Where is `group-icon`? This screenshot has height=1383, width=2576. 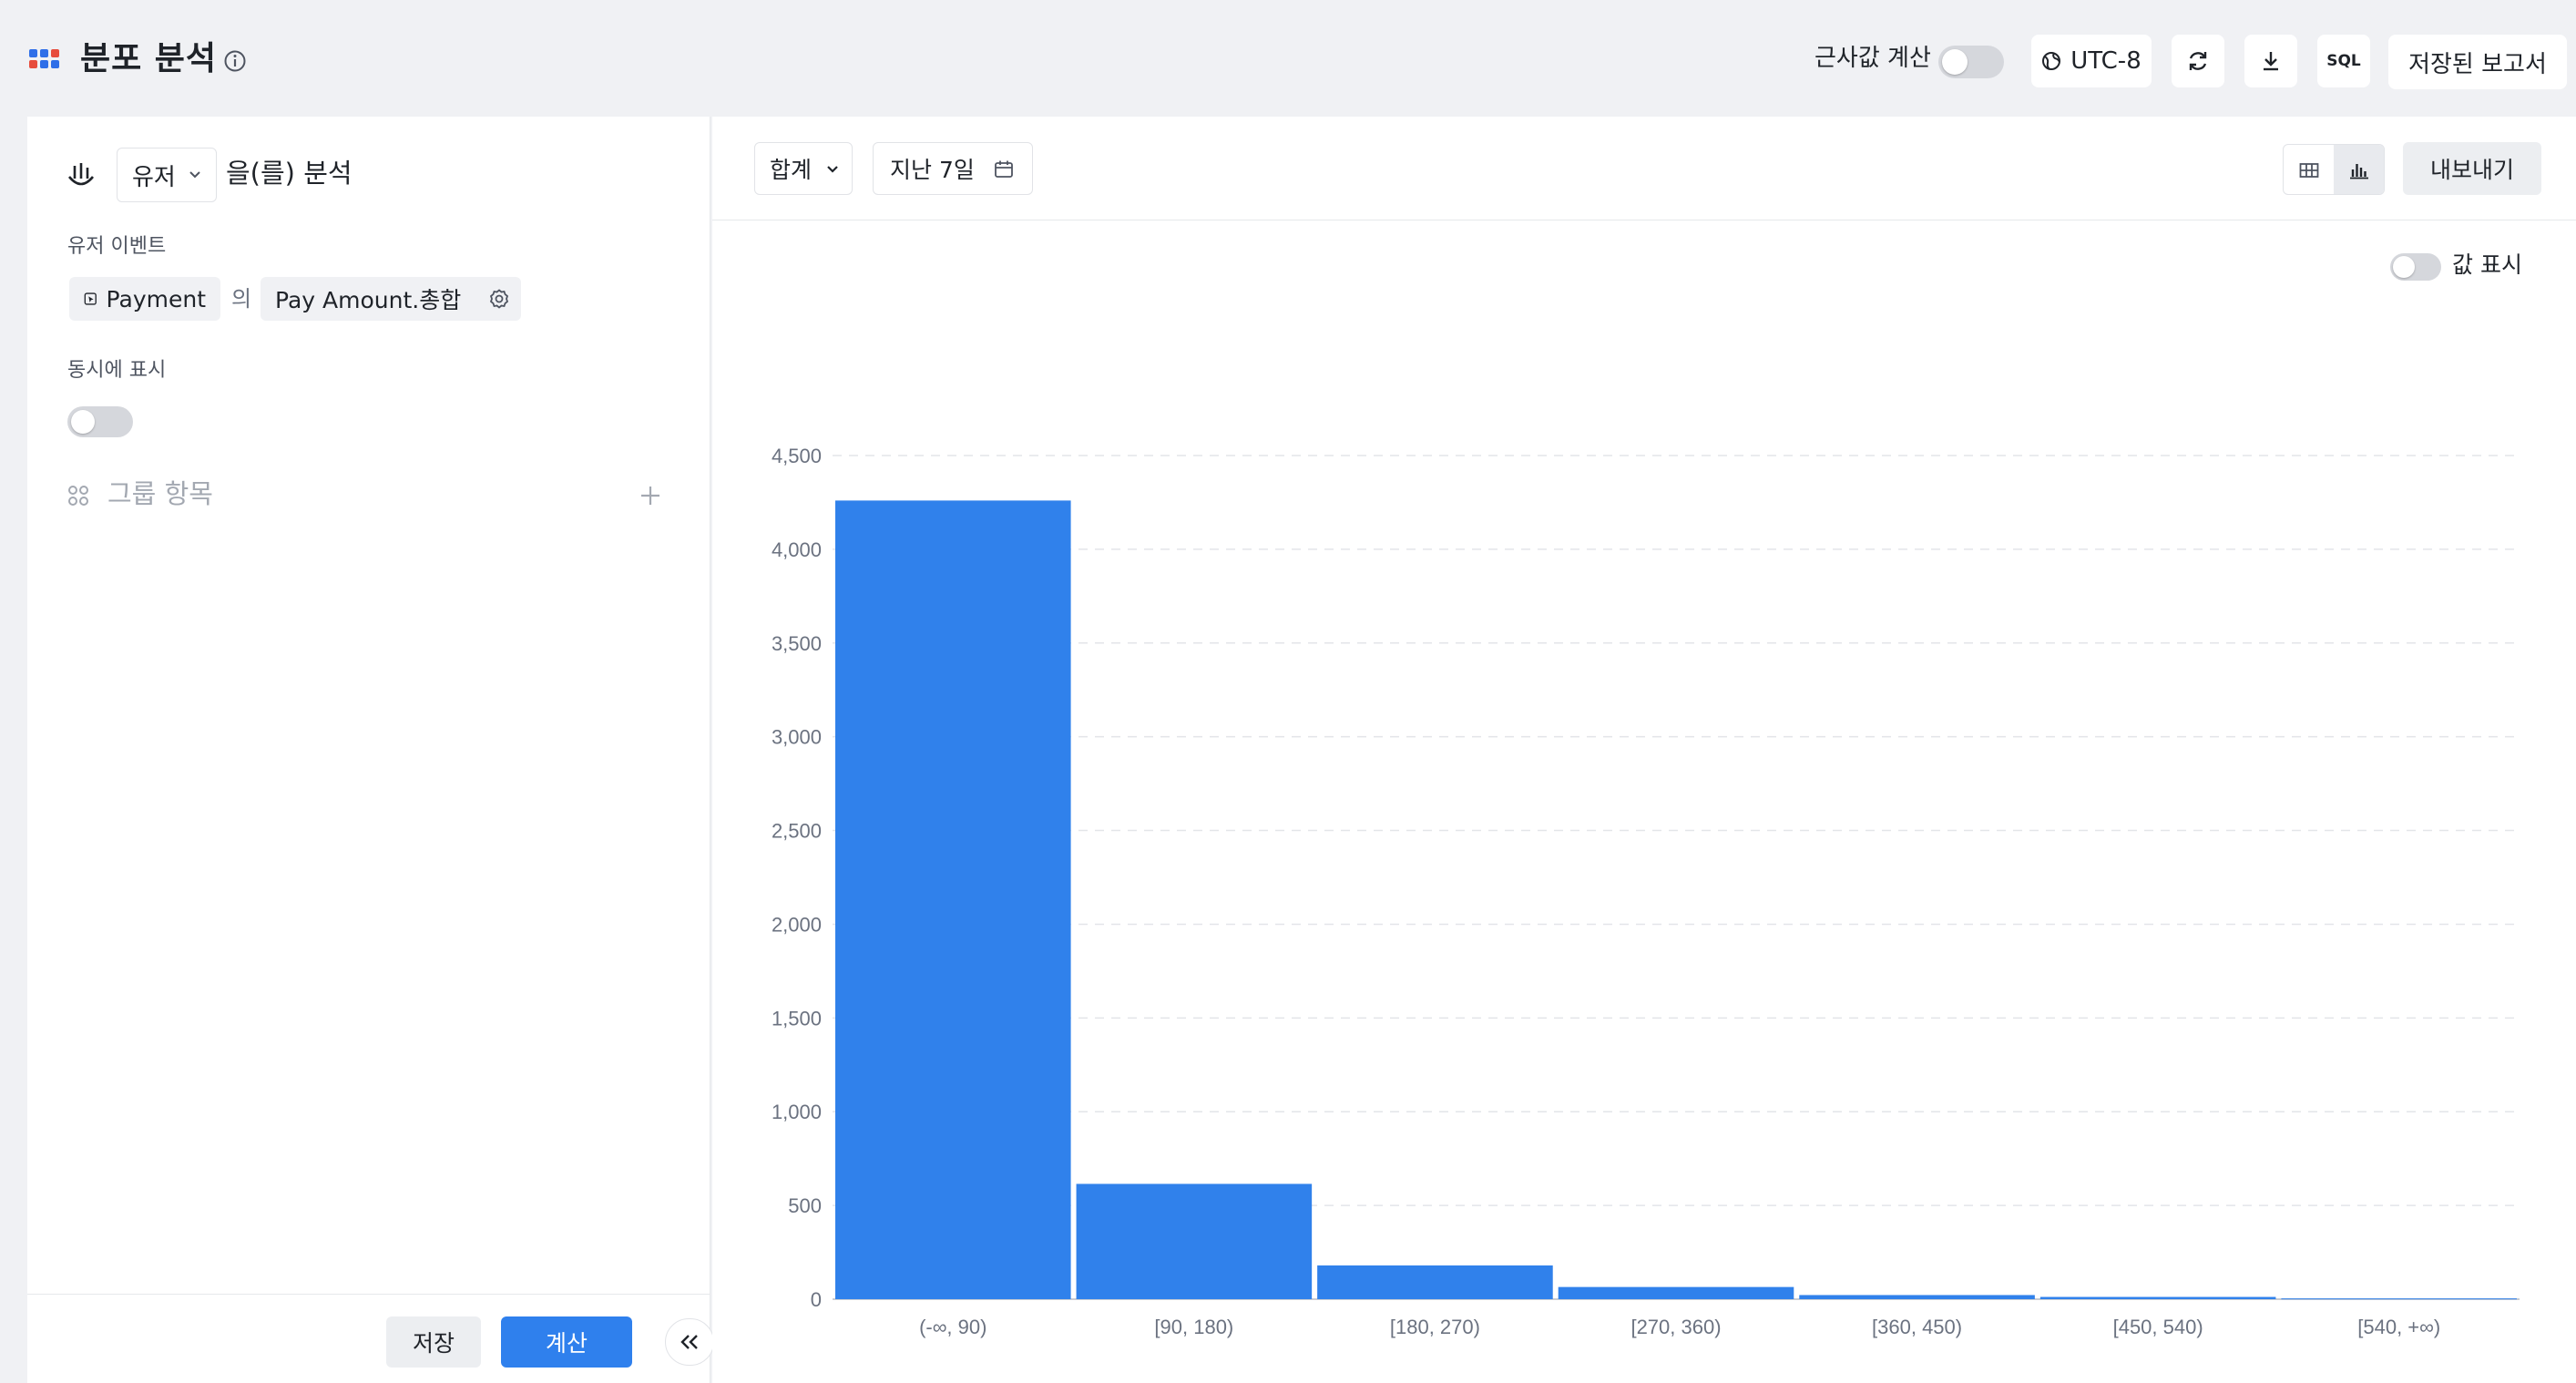 group-icon is located at coordinates (78, 496).